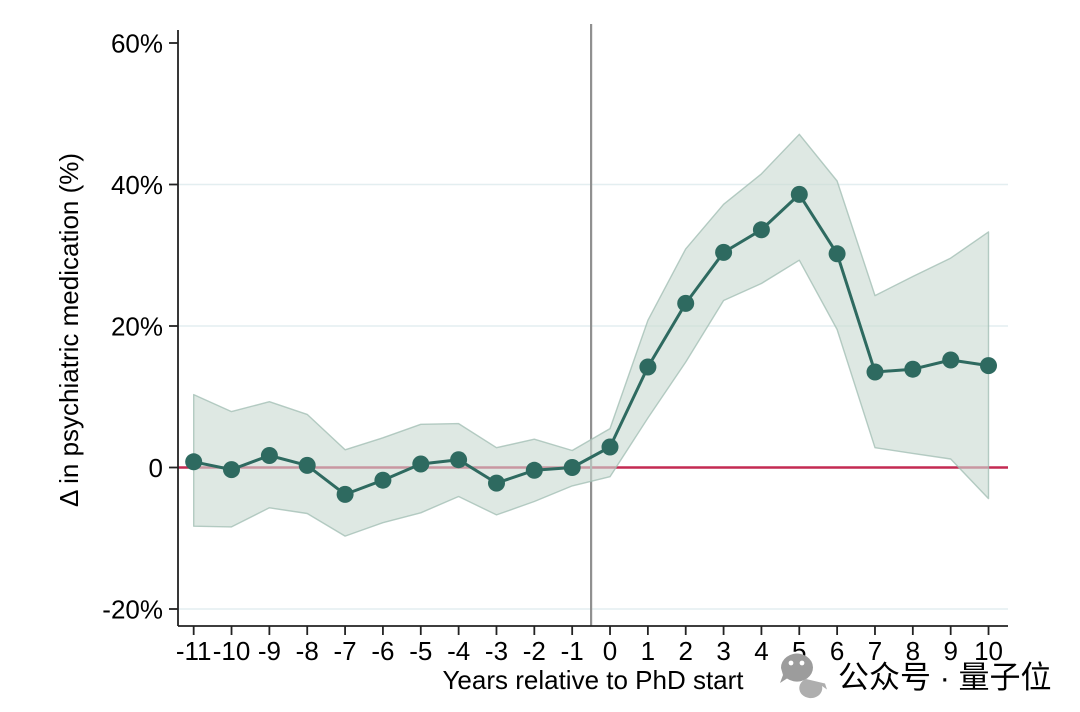 The image size is (1080, 712). Describe the element at coordinates (837, 651) in the screenshot. I see `x-tick-label: 6` at that location.